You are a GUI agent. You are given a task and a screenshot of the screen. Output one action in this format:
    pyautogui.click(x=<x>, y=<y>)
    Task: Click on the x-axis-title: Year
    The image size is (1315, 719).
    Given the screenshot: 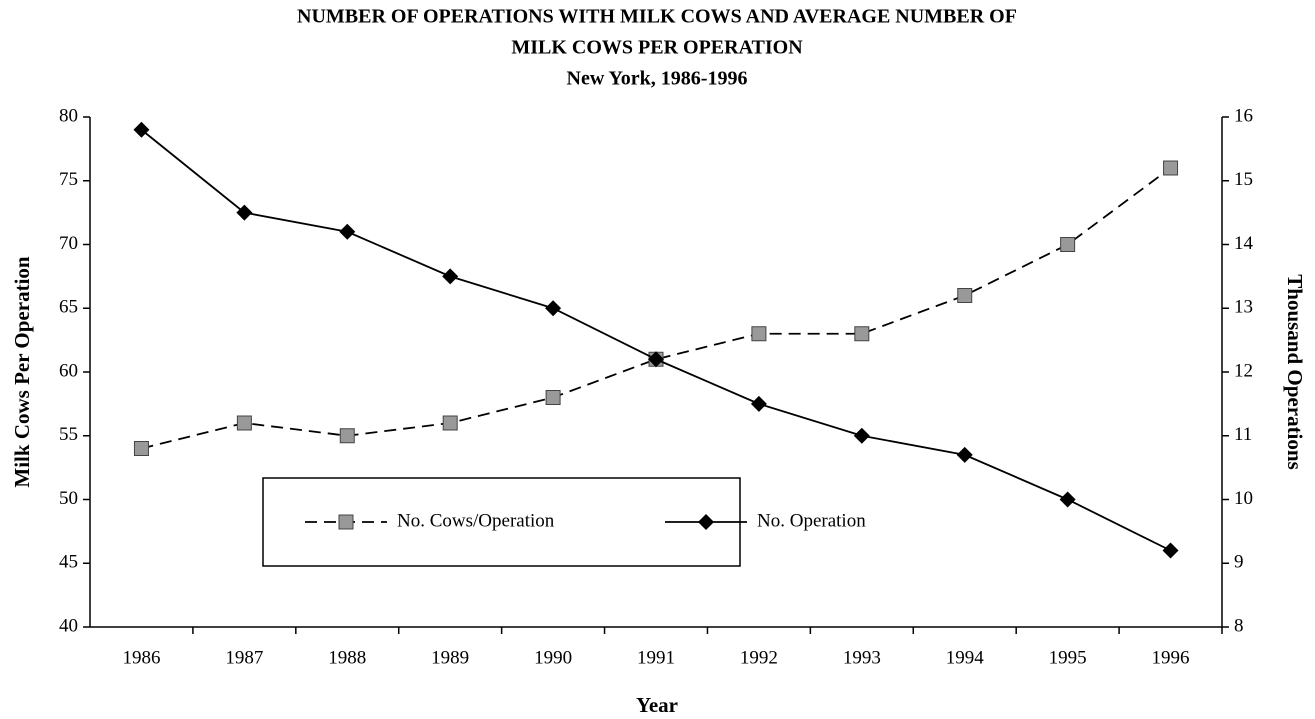 What is the action you would take?
    pyautogui.click(x=657, y=705)
    